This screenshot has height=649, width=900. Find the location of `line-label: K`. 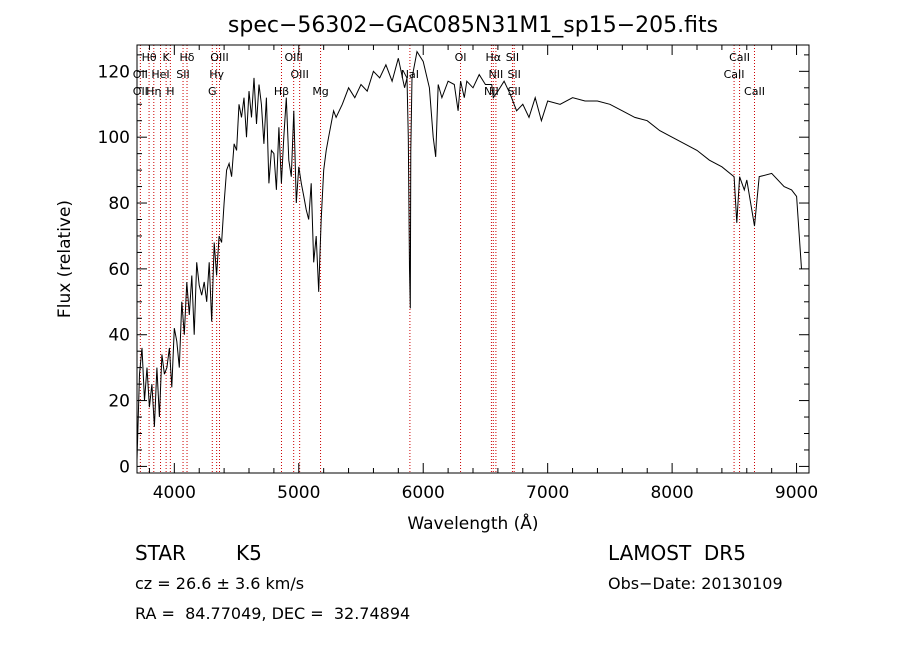

line-label: K is located at coordinates (167, 57).